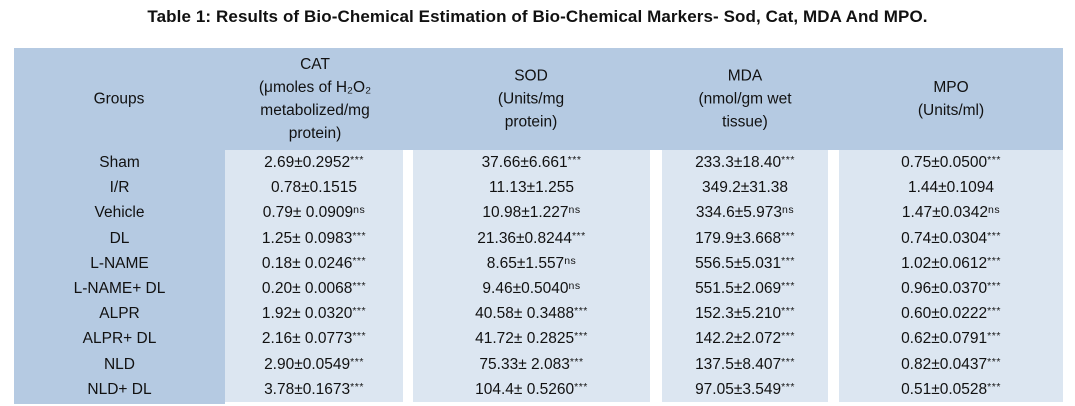 The height and width of the screenshot is (406, 1075). Describe the element at coordinates (307, 238) in the screenshot. I see `value-text: 1.25± 0.0983` at that location.